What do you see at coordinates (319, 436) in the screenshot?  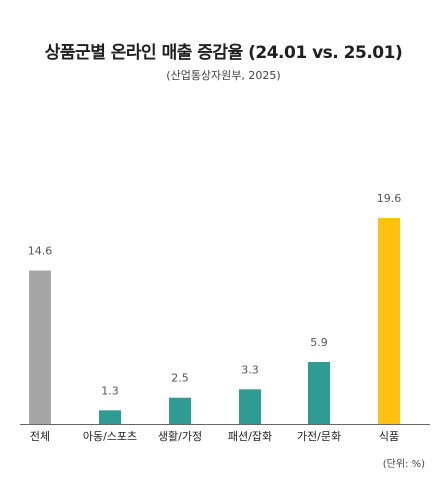 I see `x-tick-label-4: 가전/문화` at bounding box center [319, 436].